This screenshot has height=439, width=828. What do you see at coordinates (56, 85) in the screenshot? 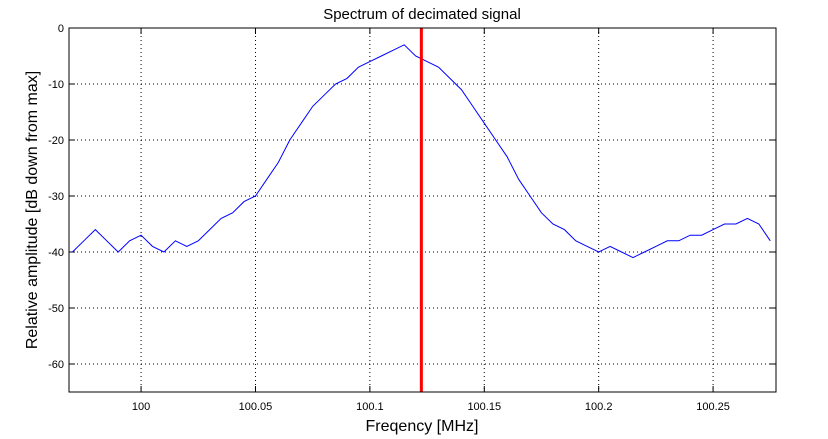
I see `y-tick-label: -10` at bounding box center [56, 85].